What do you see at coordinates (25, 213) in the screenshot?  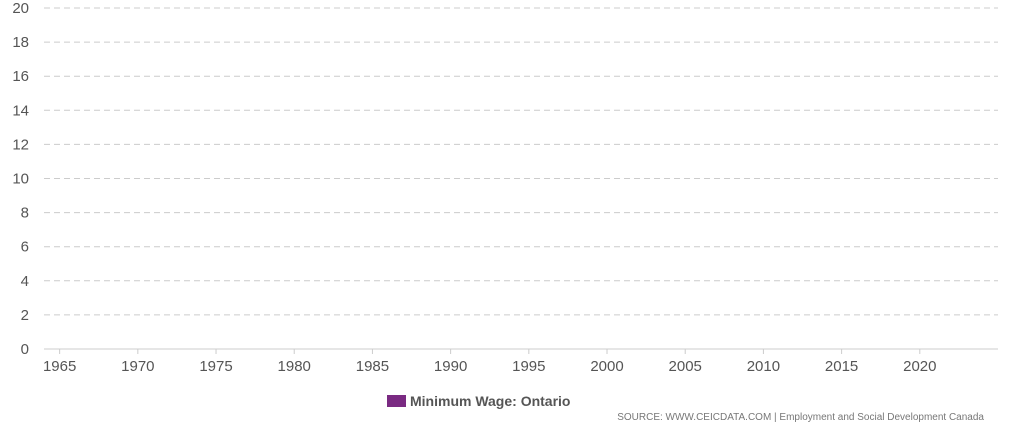 I see `y-tick-label: 8` at bounding box center [25, 213].